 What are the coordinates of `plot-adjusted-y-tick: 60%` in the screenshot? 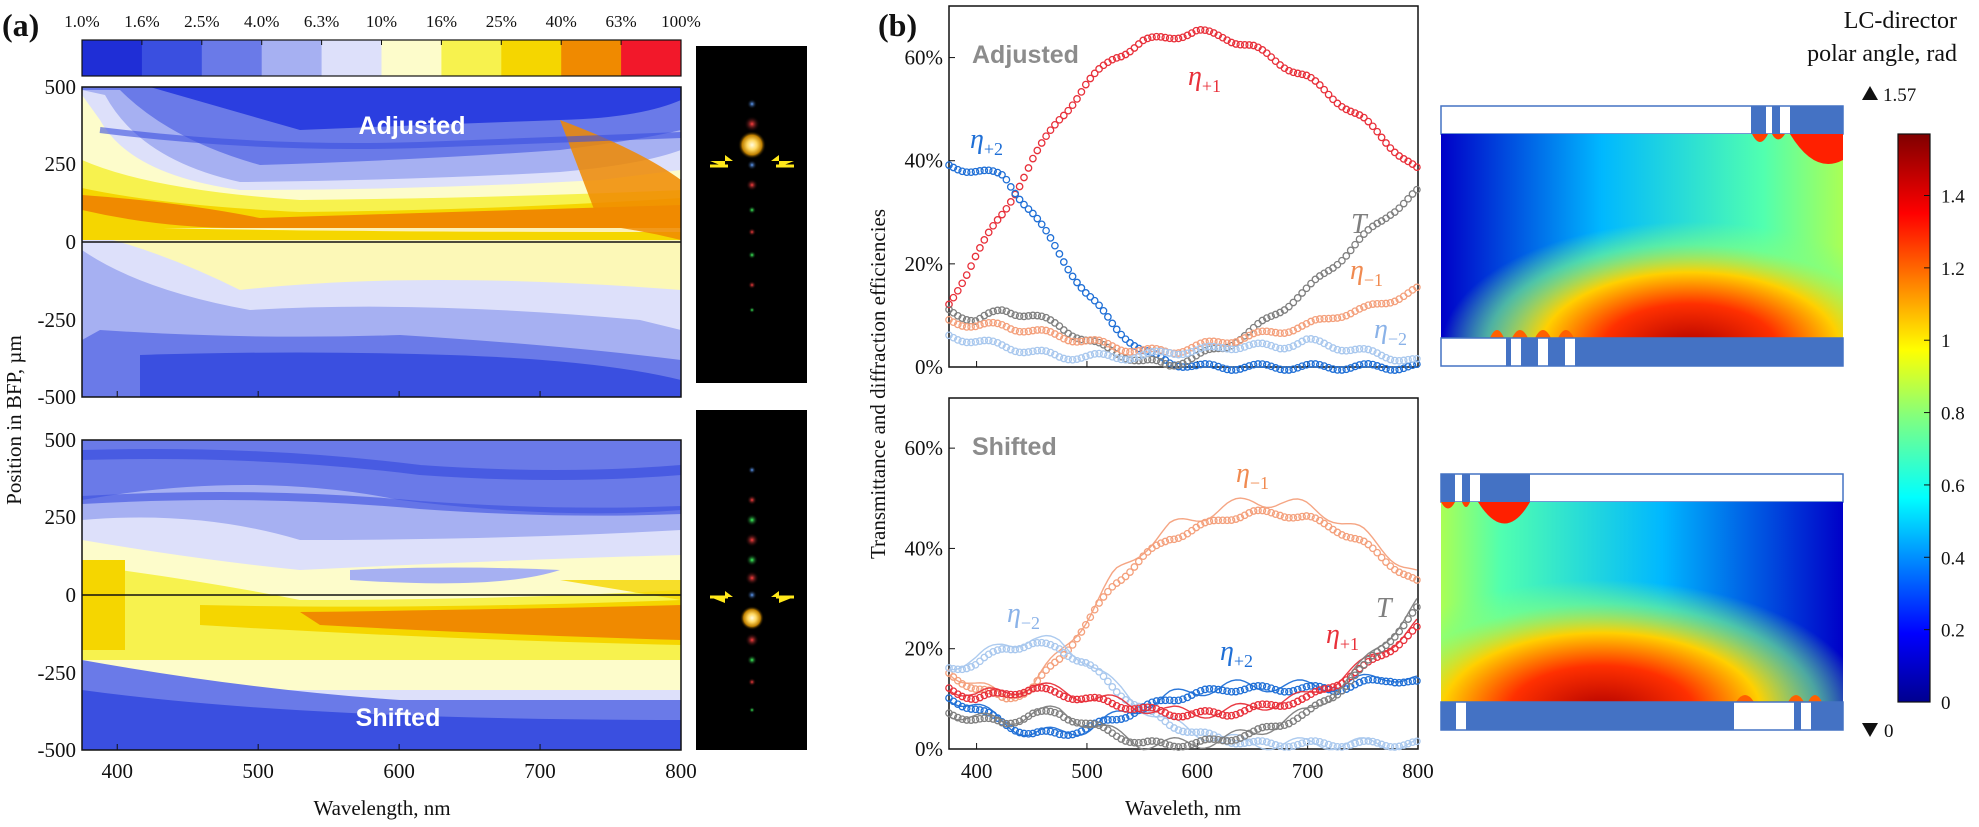 It's located at (924, 58).